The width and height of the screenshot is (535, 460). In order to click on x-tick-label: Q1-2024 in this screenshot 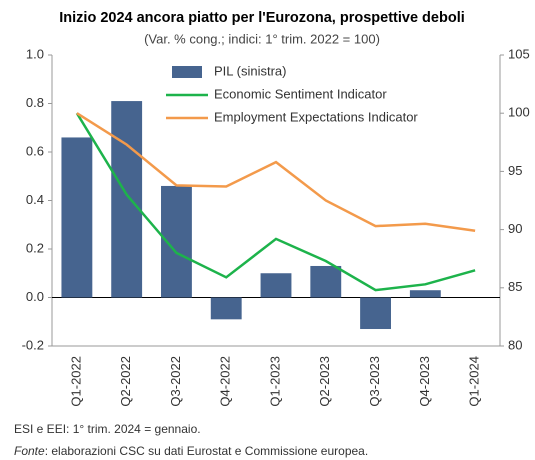, I will do `click(474, 381)`.